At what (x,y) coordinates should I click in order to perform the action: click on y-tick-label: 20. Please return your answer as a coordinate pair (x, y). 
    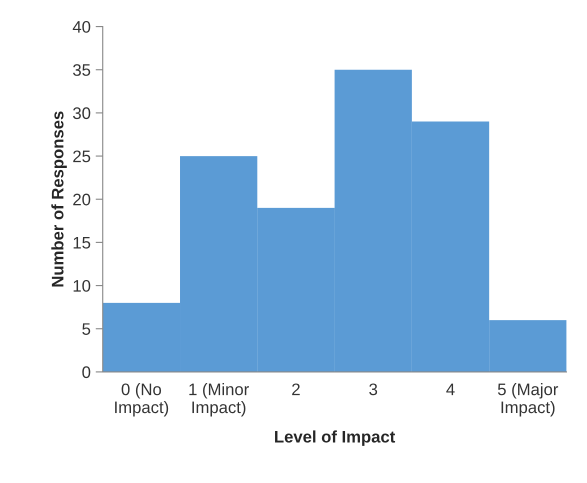
    Looking at the image, I should click on (81, 200).